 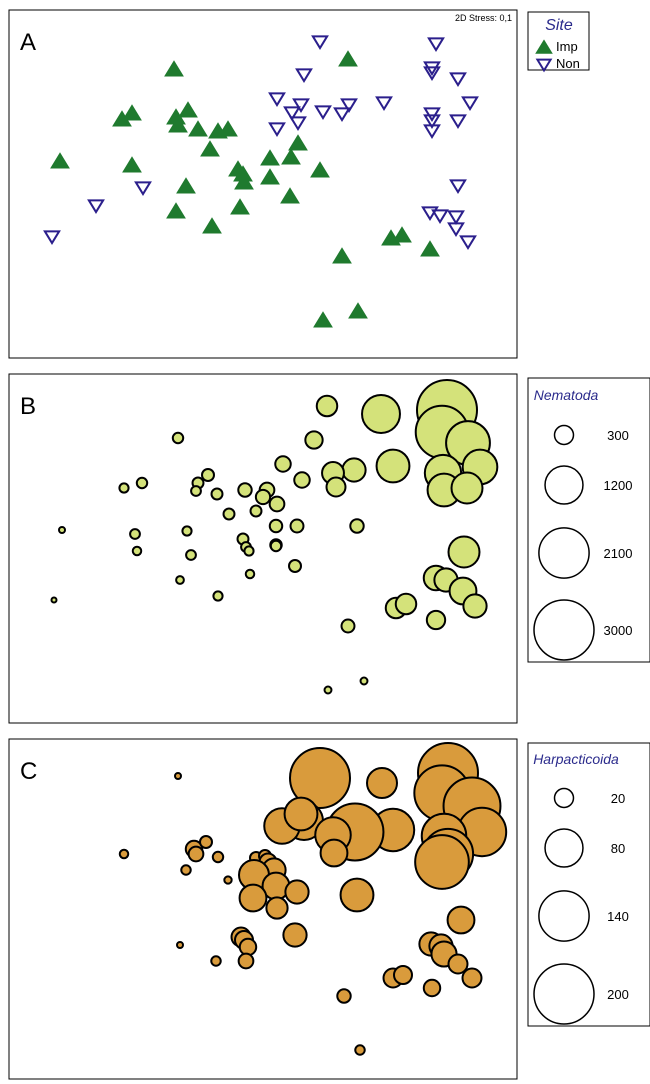 What do you see at coordinates (566, 395) in the screenshot?
I see `legend-b-title: Nematoda` at bounding box center [566, 395].